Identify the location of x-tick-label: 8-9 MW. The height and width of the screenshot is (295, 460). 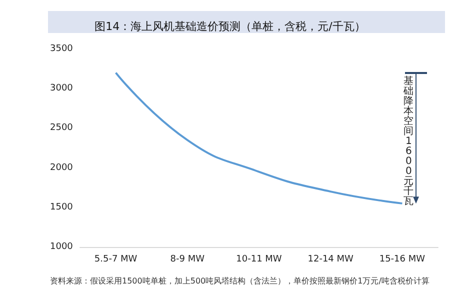
(187, 259).